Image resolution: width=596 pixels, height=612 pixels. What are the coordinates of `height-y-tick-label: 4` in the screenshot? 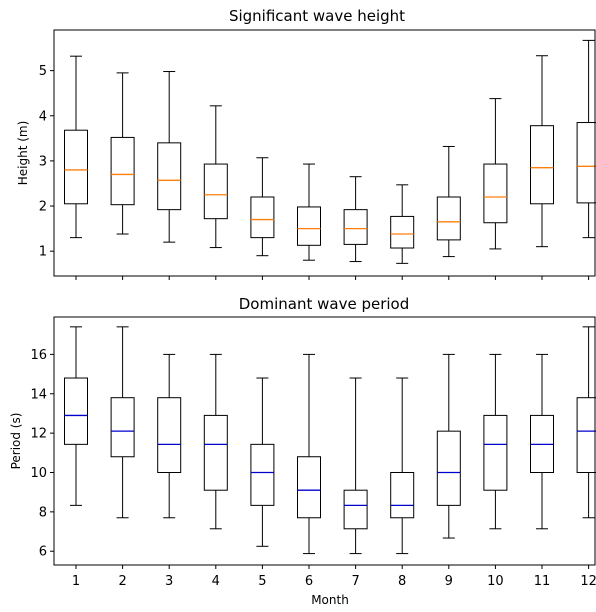 It's located at (43, 116).